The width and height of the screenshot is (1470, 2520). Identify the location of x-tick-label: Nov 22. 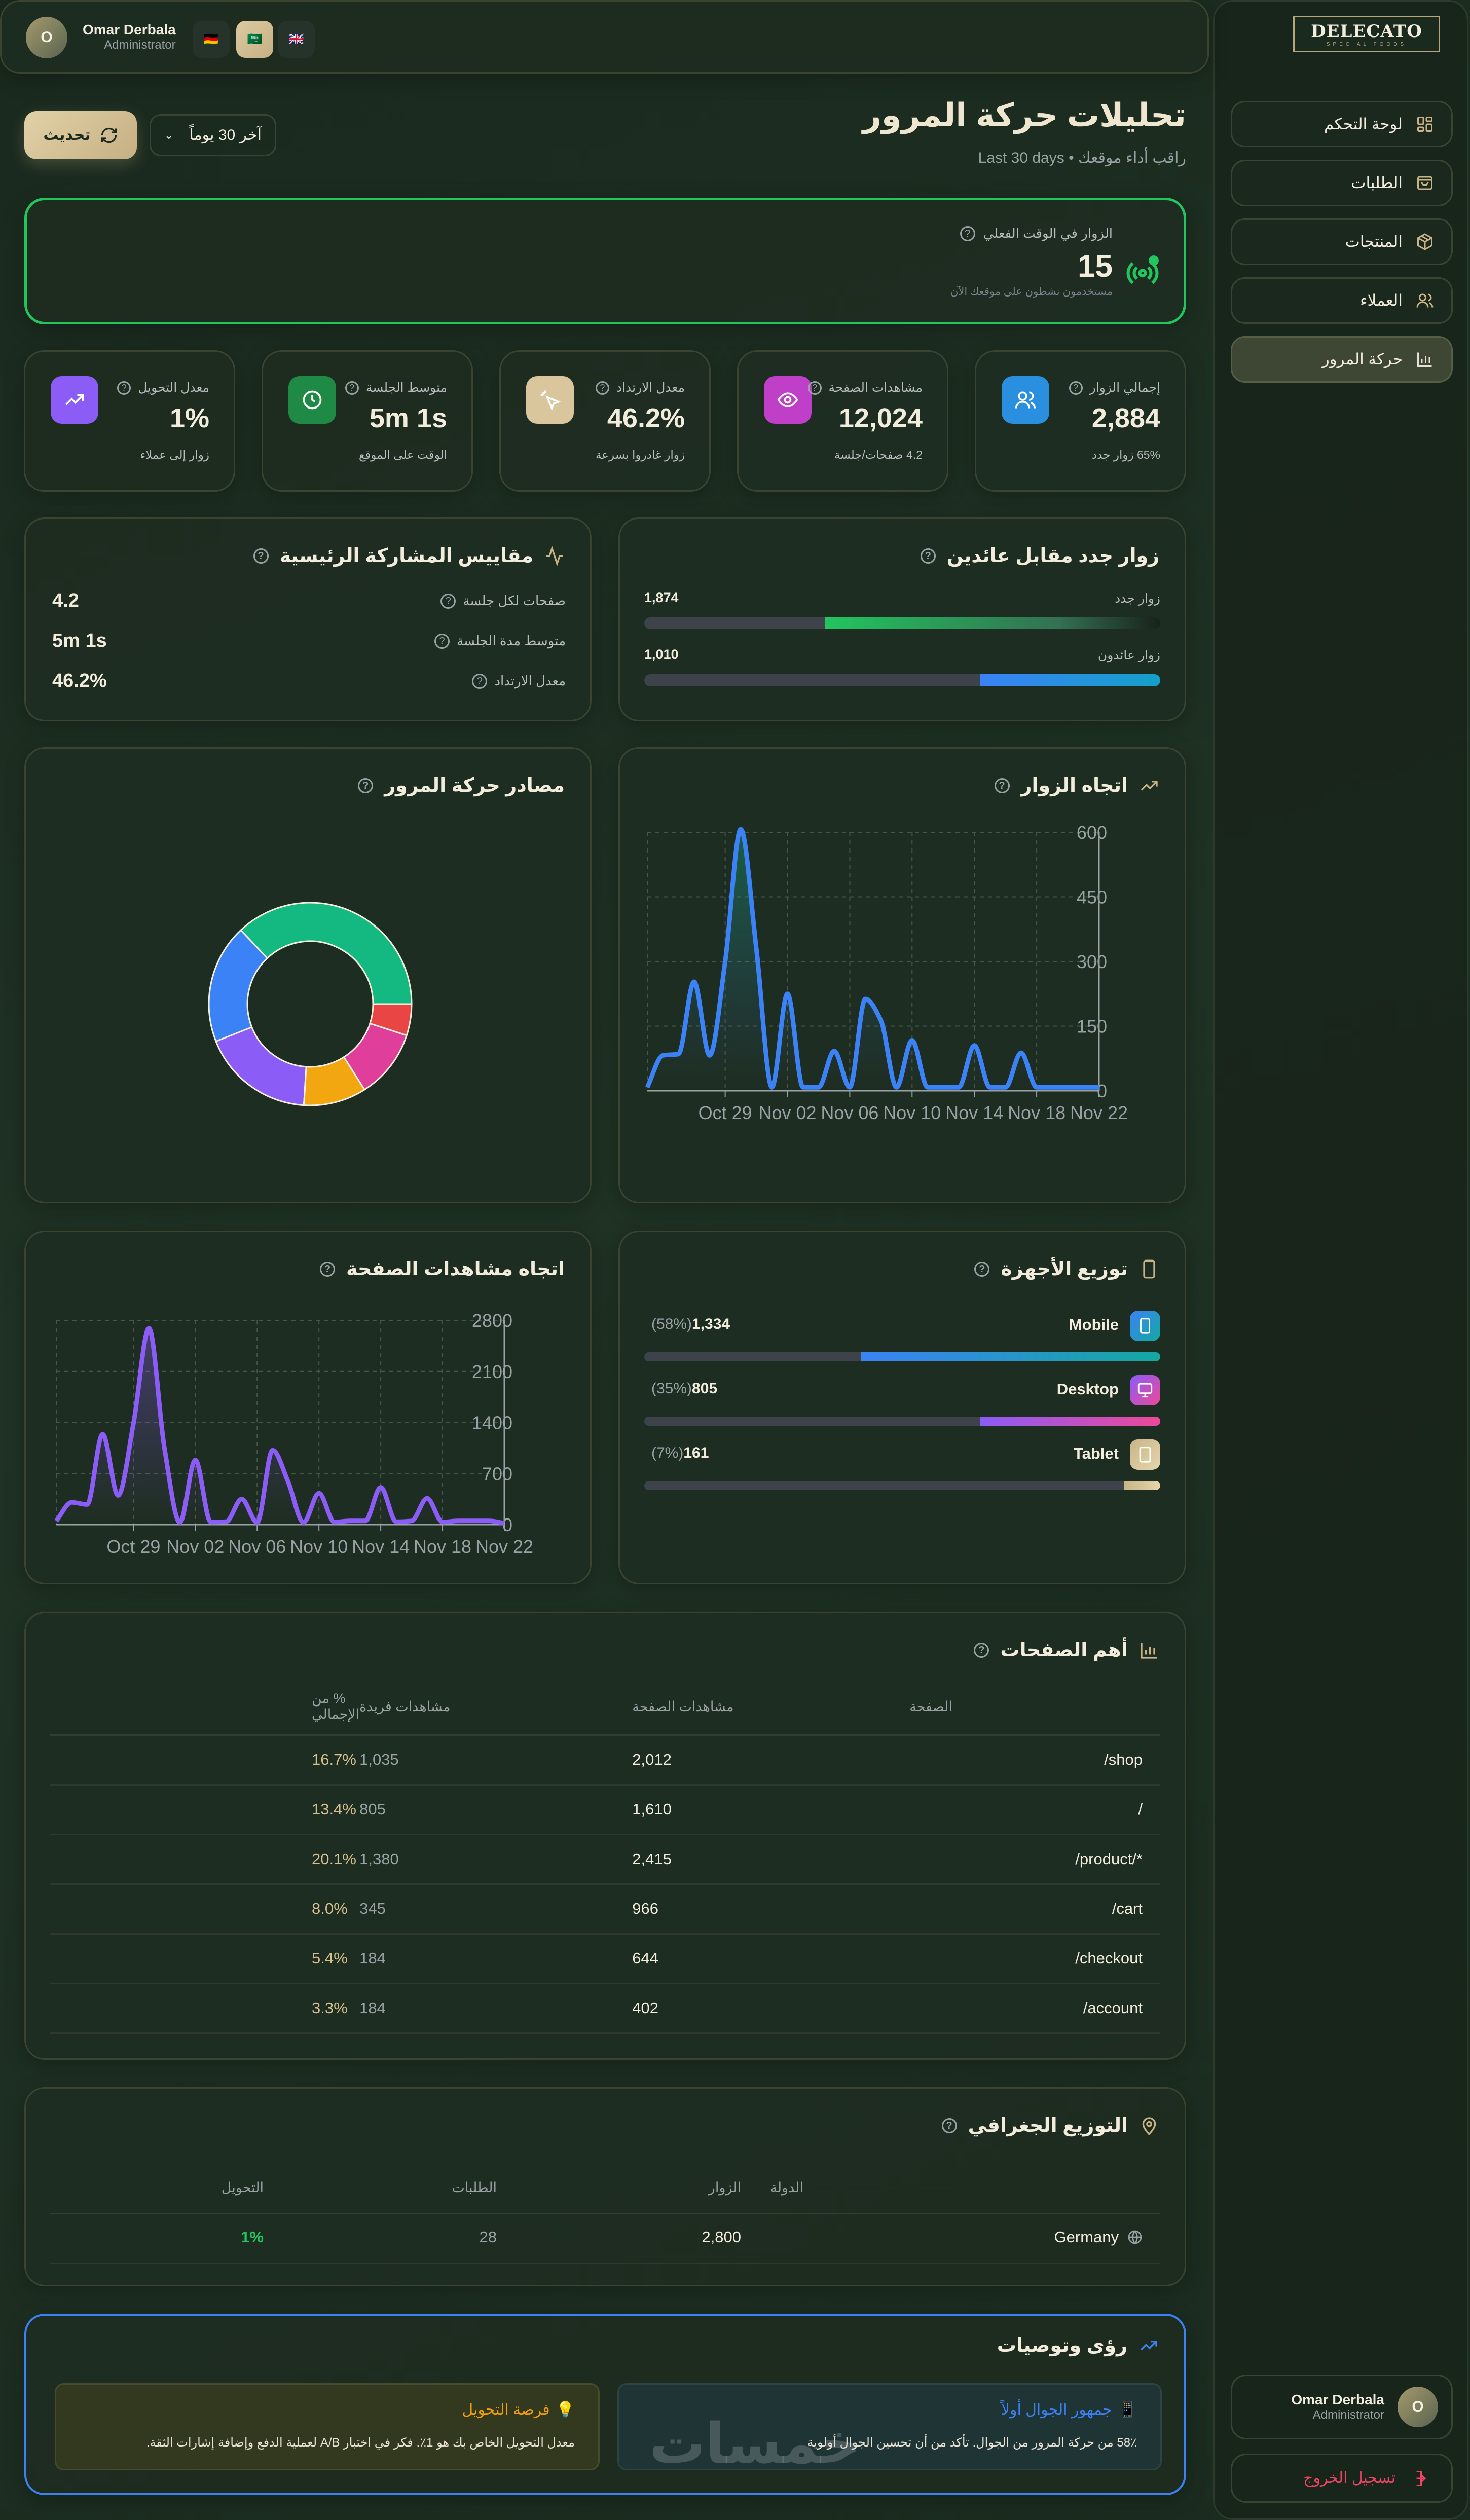
(1099, 1113).